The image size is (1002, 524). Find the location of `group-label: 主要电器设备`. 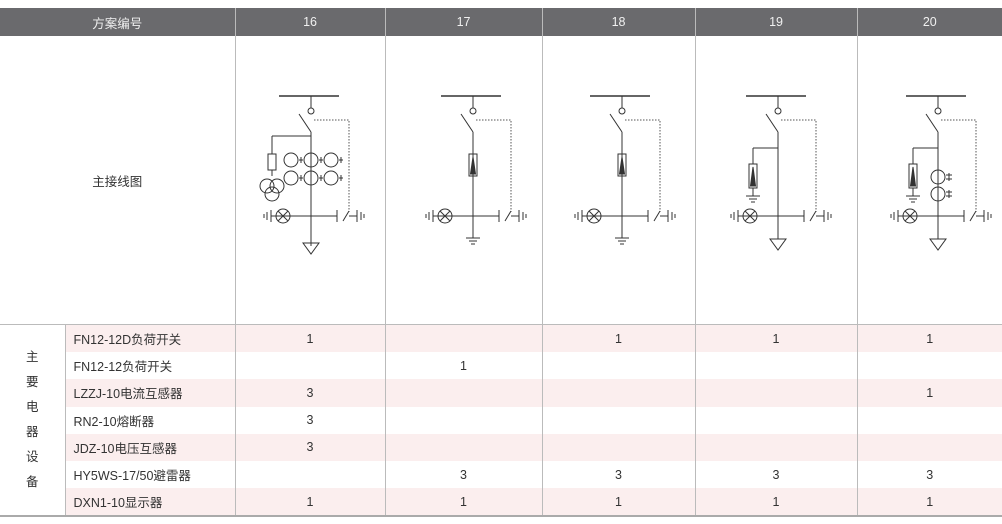

group-label: 主要电器设备 is located at coordinates (32, 421).